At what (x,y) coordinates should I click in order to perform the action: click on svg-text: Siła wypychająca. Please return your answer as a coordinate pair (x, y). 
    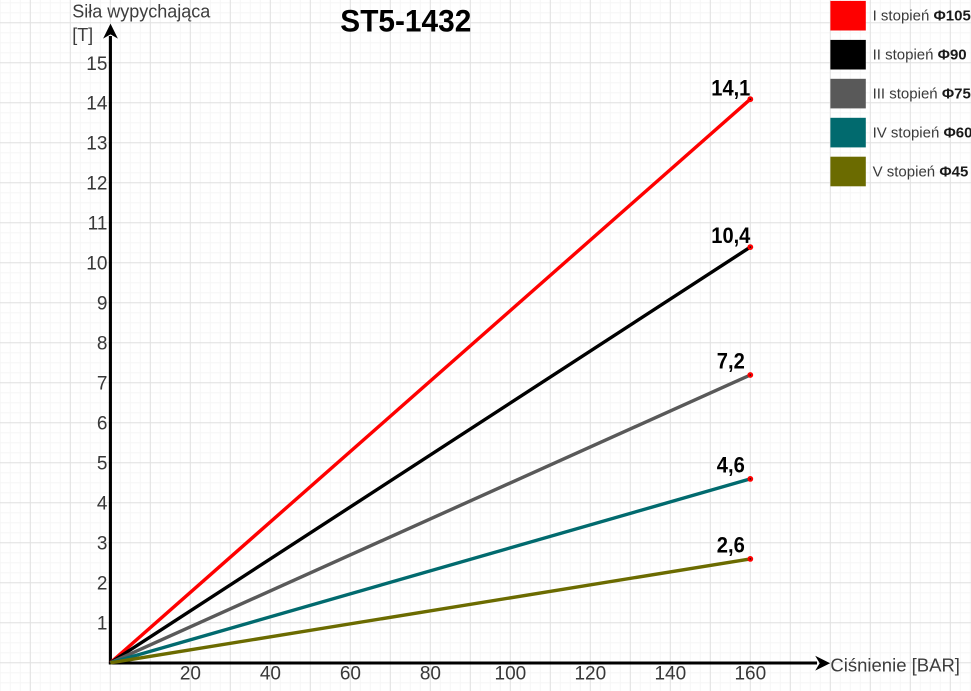
    Looking at the image, I should click on (141, 12).